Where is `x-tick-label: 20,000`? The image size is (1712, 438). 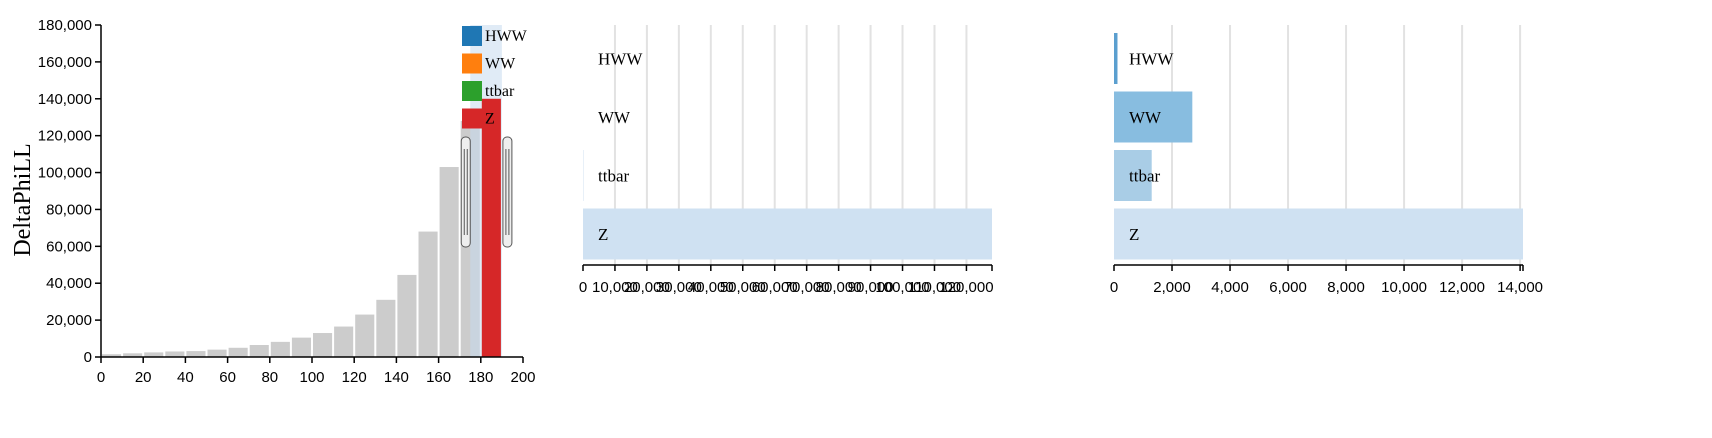 x-tick-label: 20,000 is located at coordinates (647, 287).